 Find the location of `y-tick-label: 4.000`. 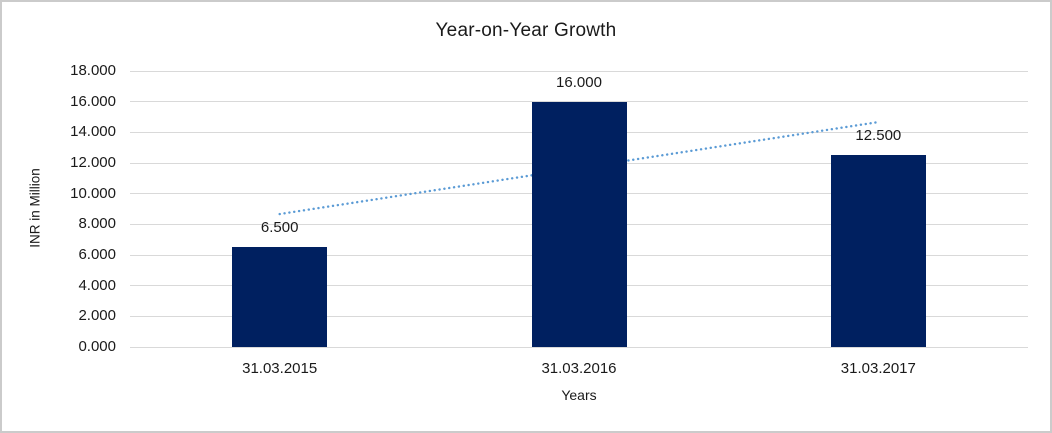

y-tick-label: 4.000 is located at coordinates (97, 285).